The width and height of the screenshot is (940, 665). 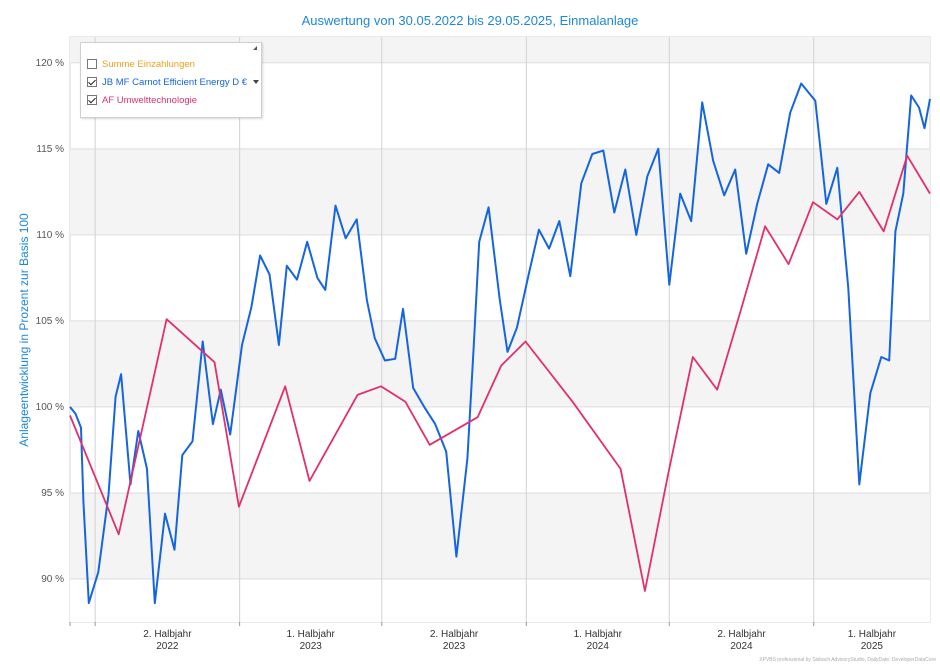 I want to click on y-tick-label: 100 %, so click(x=50, y=407).